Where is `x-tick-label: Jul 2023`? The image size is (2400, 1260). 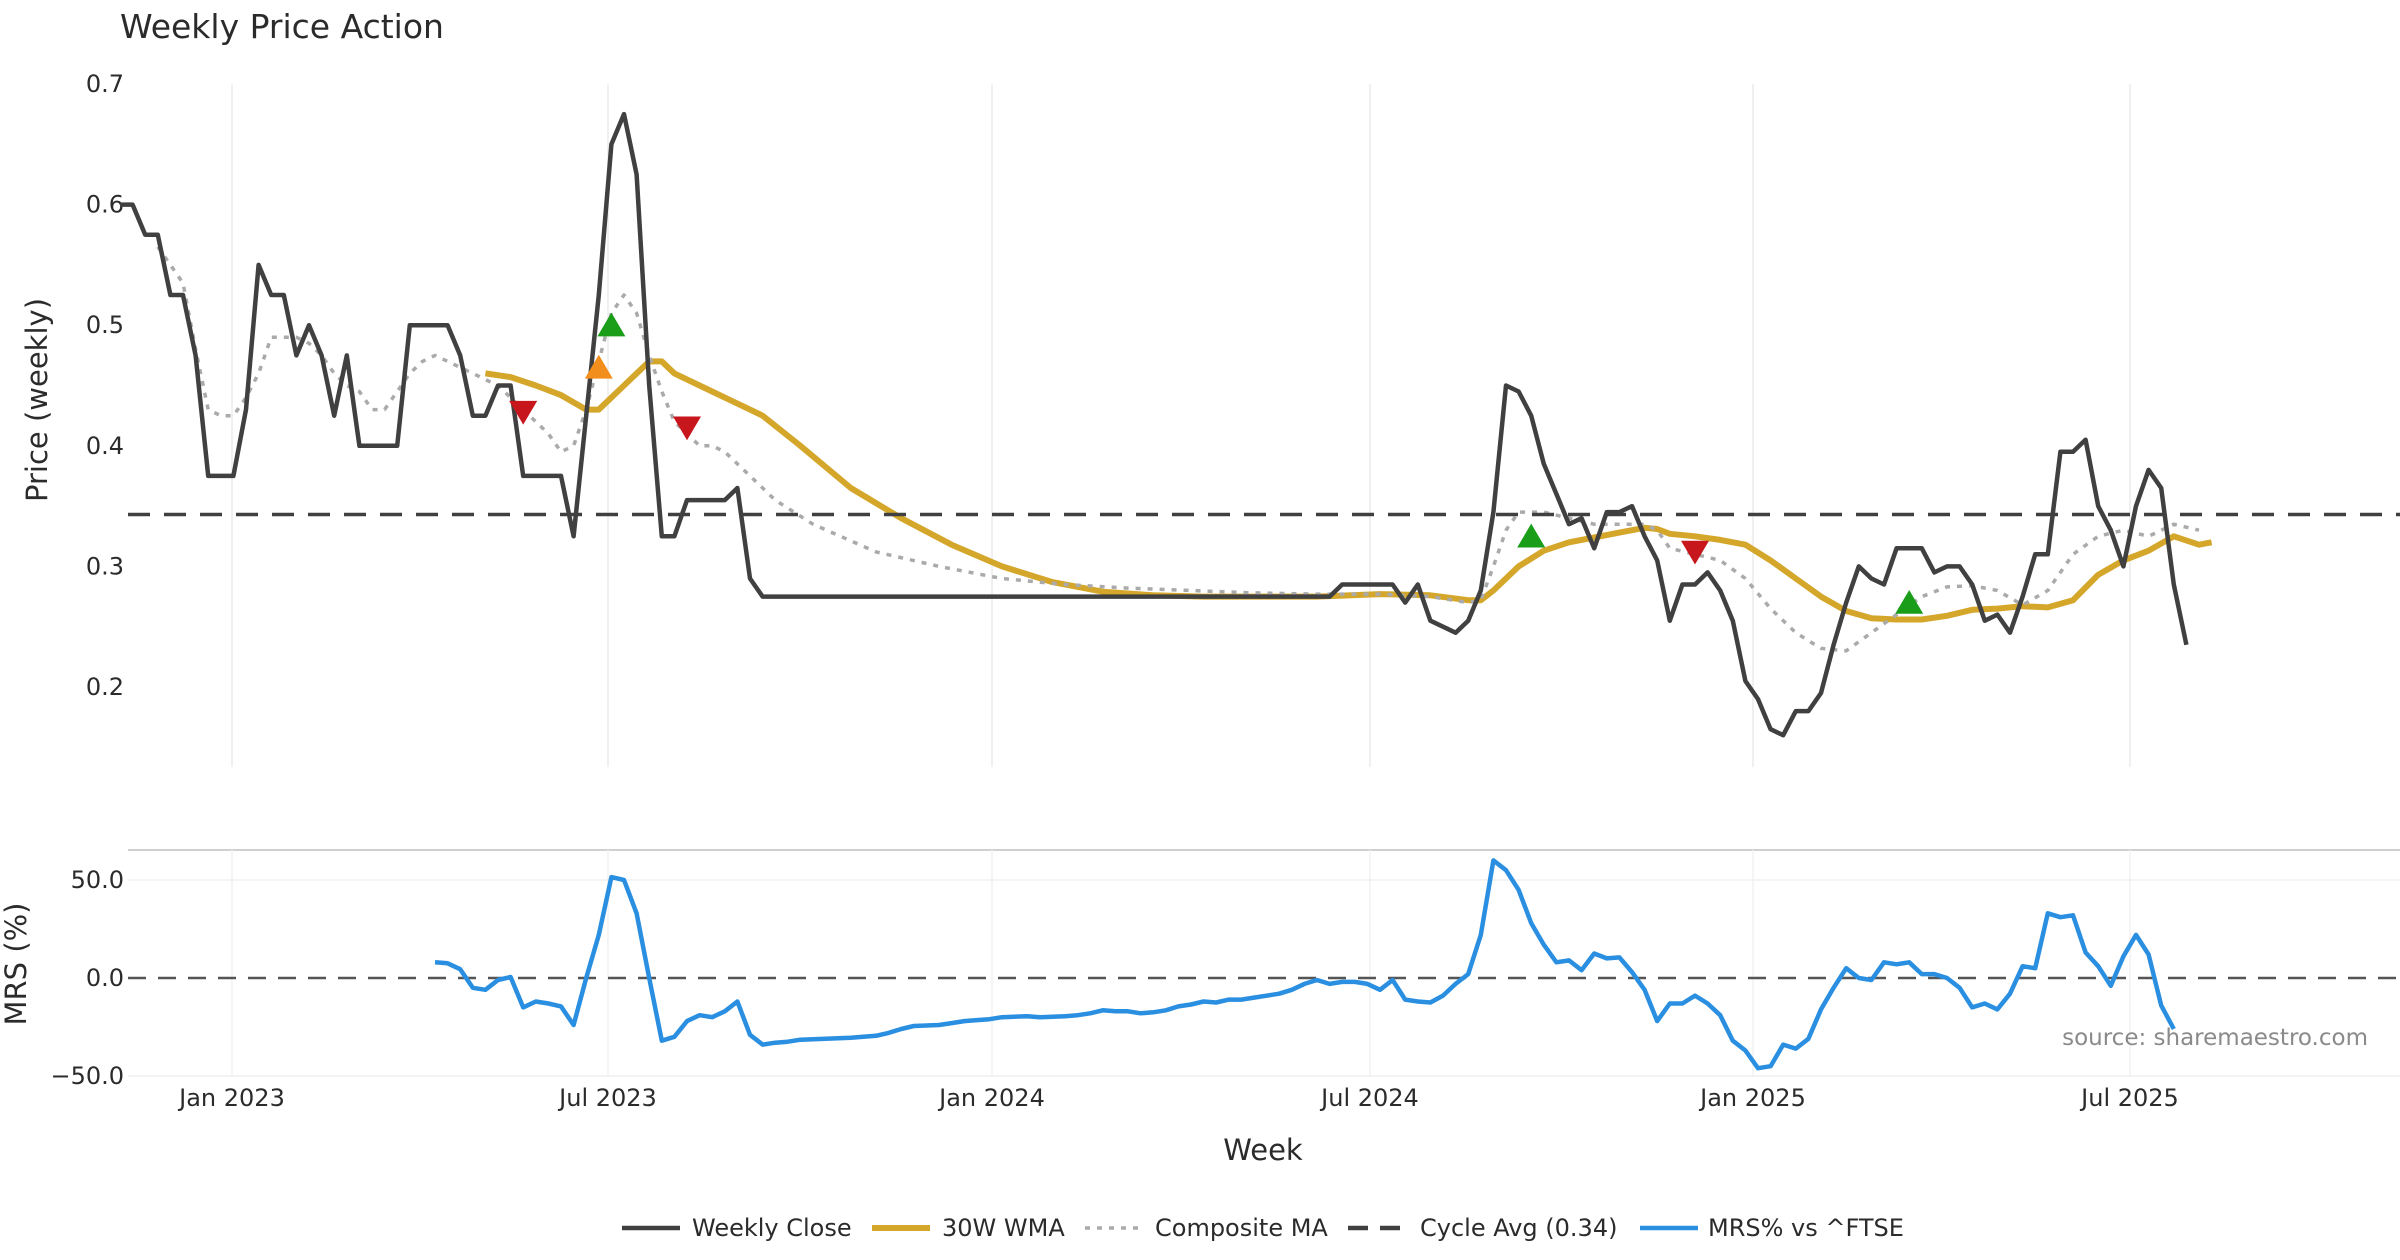
x-tick-label: Jul 2023 is located at coordinates (607, 1098).